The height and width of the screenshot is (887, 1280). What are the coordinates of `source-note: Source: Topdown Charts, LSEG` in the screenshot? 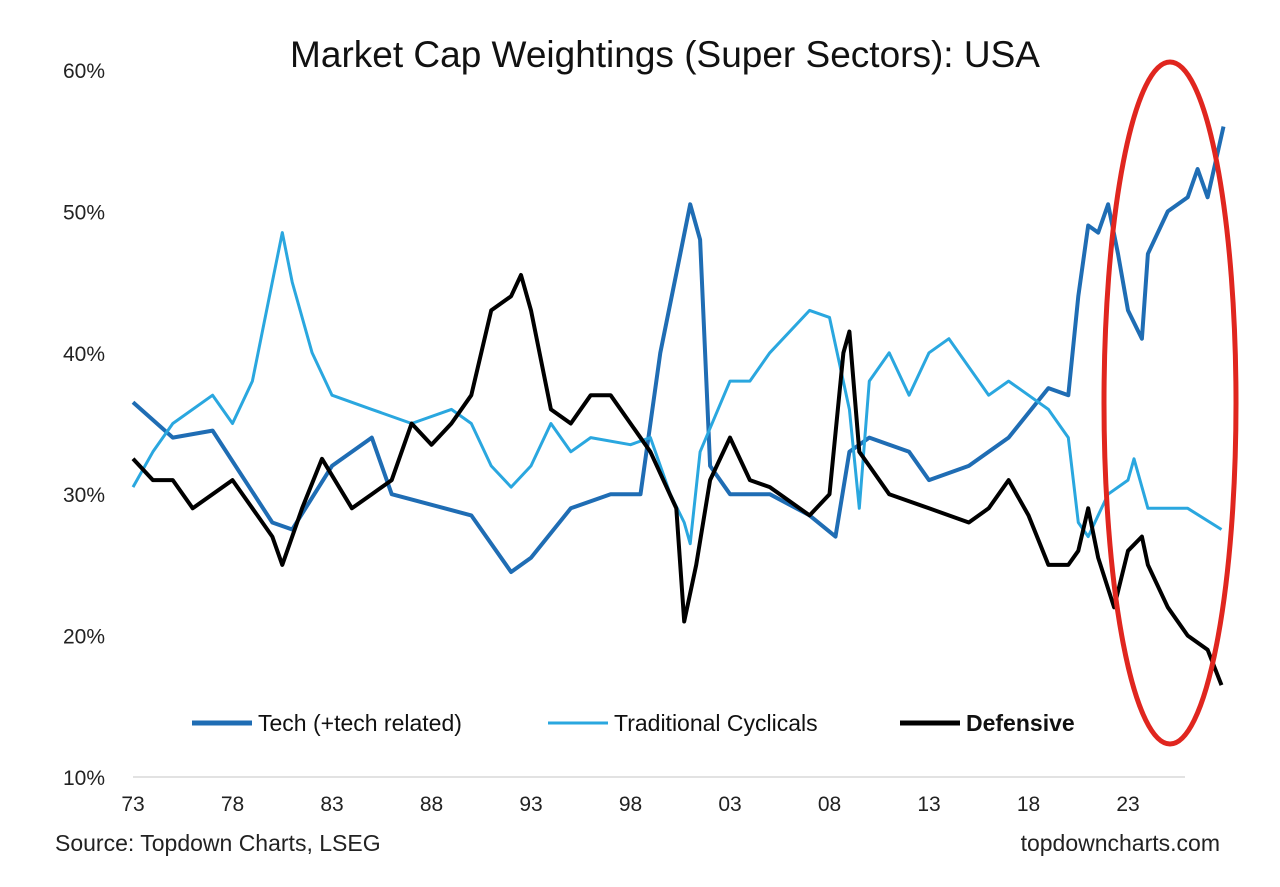 It's located at (218, 843).